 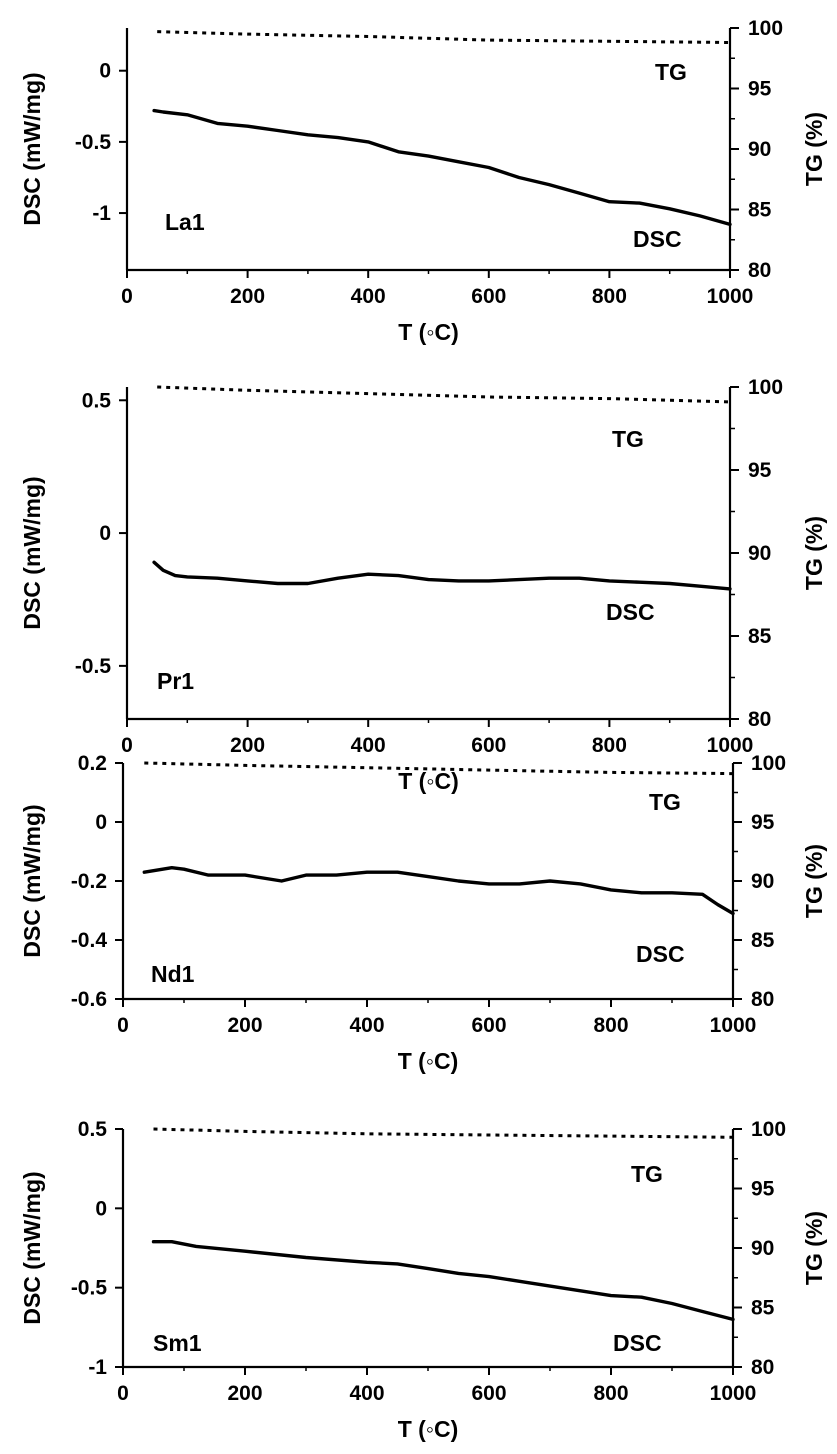 What do you see at coordinates (175, 681) in the screenshot?
I see `sample-label: Pr1` at bounding box center [175, 681].